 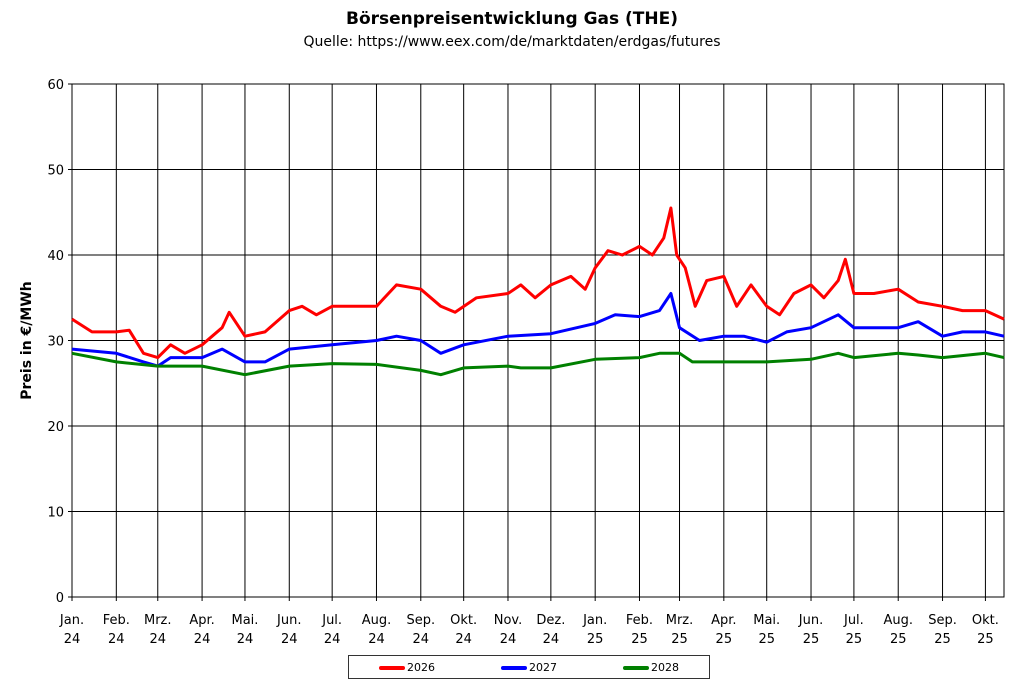 What do you see at coordinates (538, 330) in the screenshot?
I see `series-line-2027` at bounding box center [538, 330].